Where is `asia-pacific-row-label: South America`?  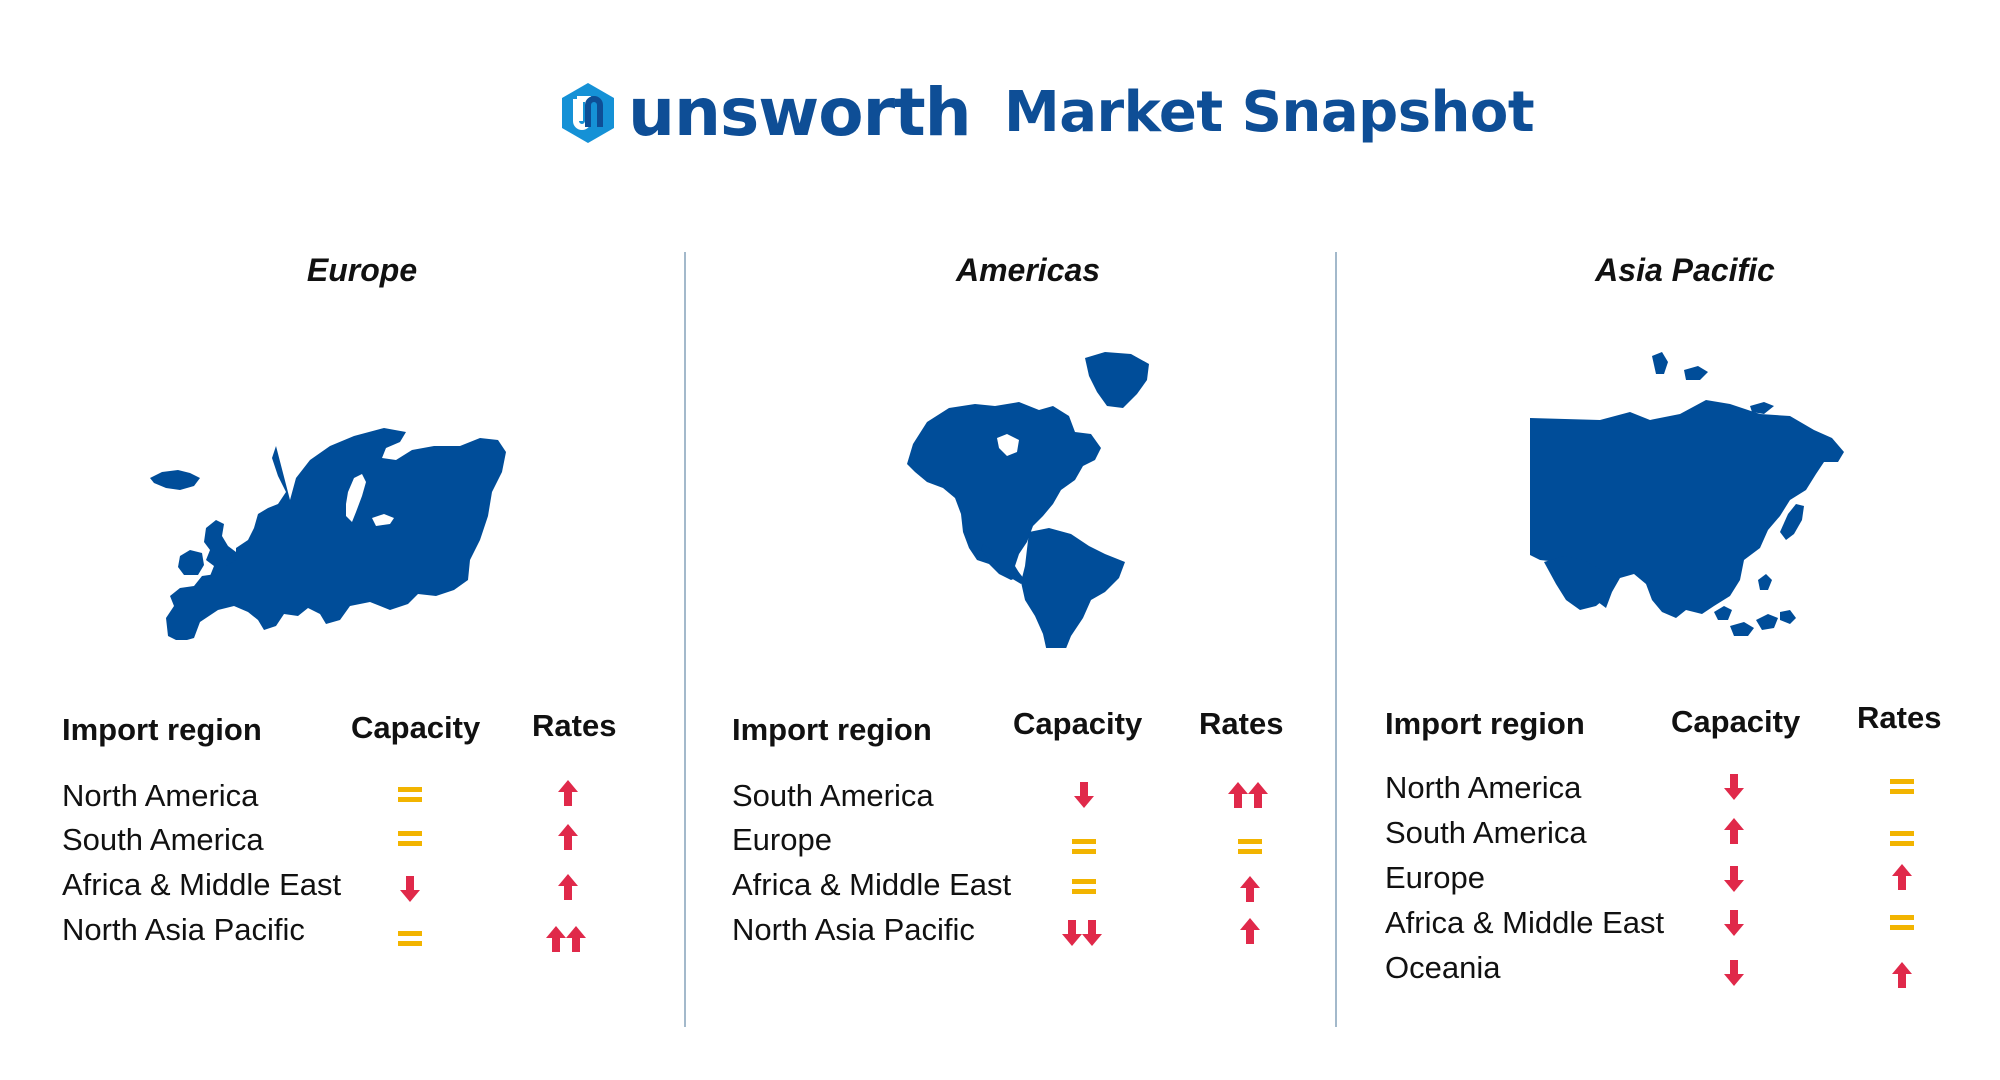 asia-pacific-row-label: South America is located at coordinates (1486, 833).